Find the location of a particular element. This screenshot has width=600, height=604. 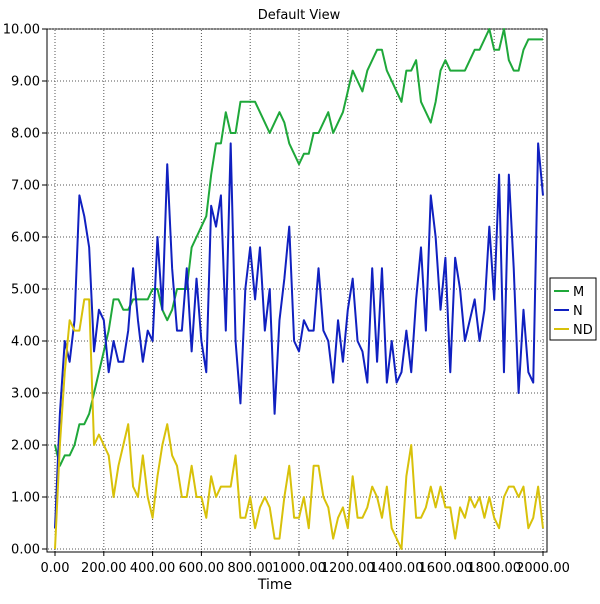

x-tick-label: 800.00 is located at coordinates (250, 568).